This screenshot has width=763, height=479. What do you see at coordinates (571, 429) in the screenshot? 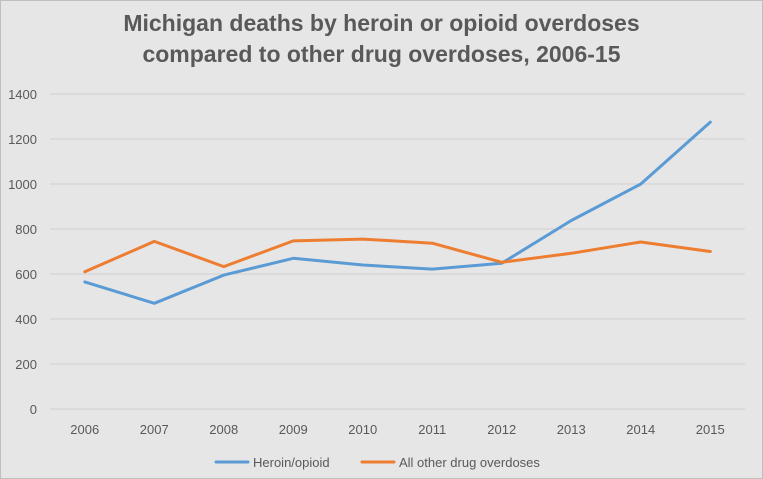
I see `x-tick-label: 2013` at bounding box center [571, 429].